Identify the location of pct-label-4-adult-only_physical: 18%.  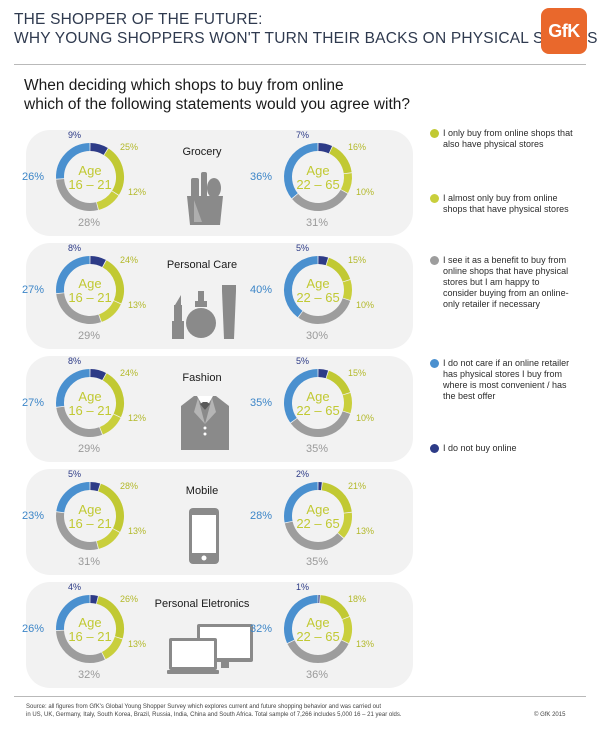
(357, 599).